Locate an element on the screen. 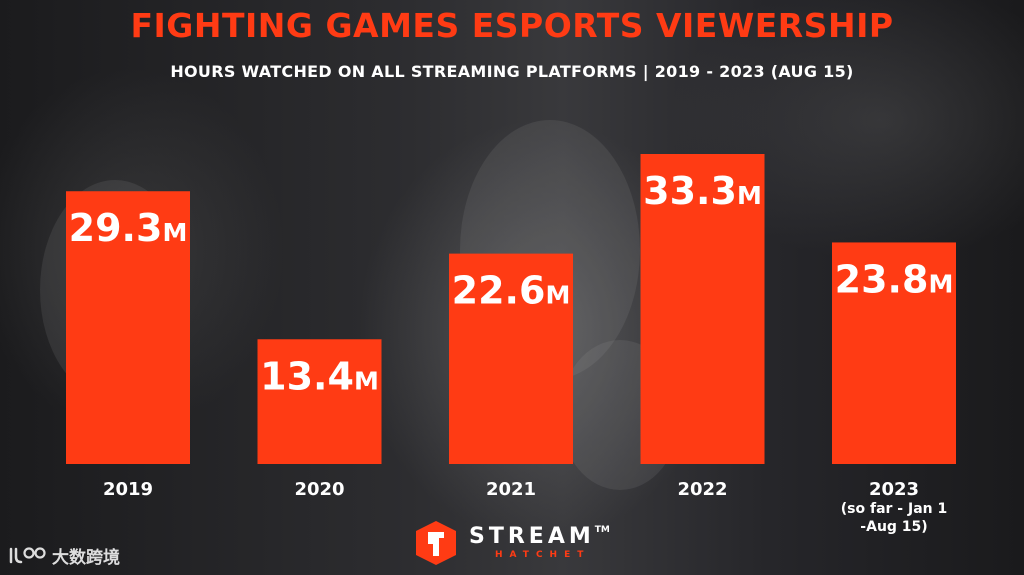 Image resolution: width=1024 pixels, height=575 pixels. watermark-text: 大数跨境 is located at coordinates (86, 558).